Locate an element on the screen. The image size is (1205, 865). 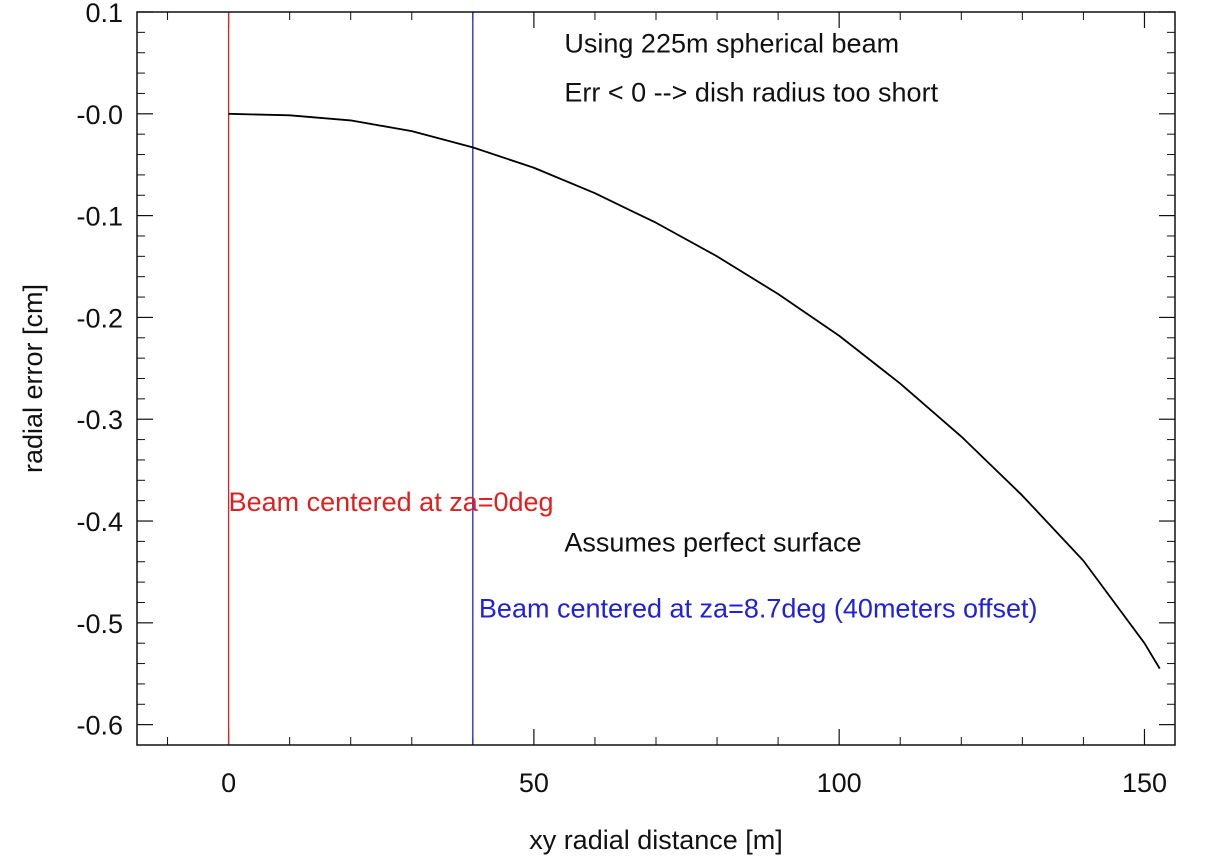
y-tick-label: -0.0 is located at coordinates (99, 115).